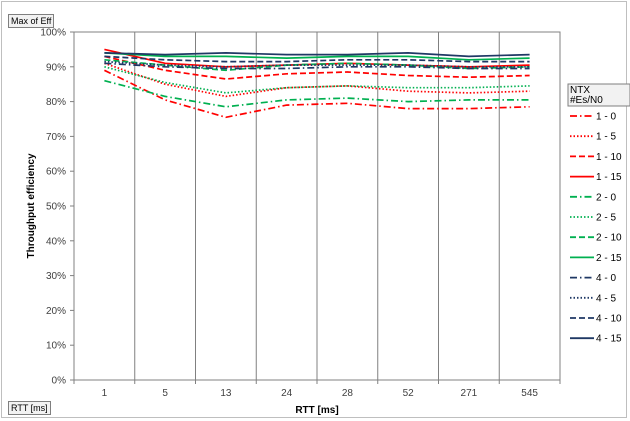 The width and height of the screenshot is (630, 421). I want to click on x-tick-label: 28, so click(348, 393).